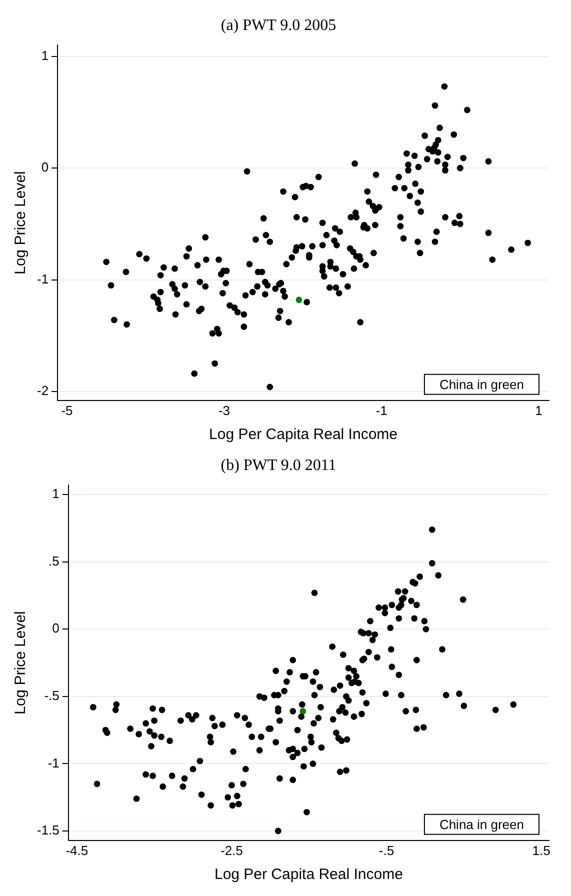 The width and height of the screenshot is (571, 896). I want to click on y-tick-label: -1.5, so click(48, 830).